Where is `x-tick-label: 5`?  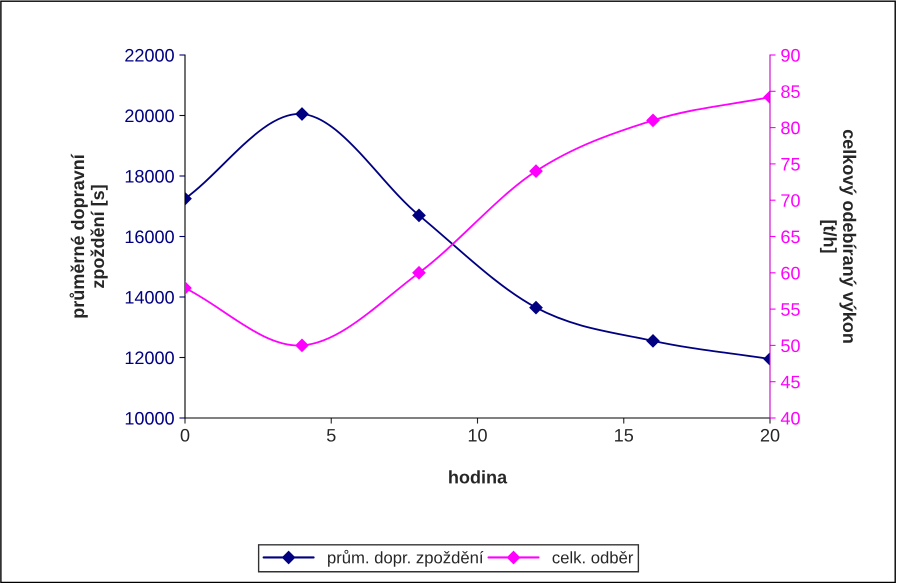
x-tick-label: 5 is located at coordinates (331, 435).